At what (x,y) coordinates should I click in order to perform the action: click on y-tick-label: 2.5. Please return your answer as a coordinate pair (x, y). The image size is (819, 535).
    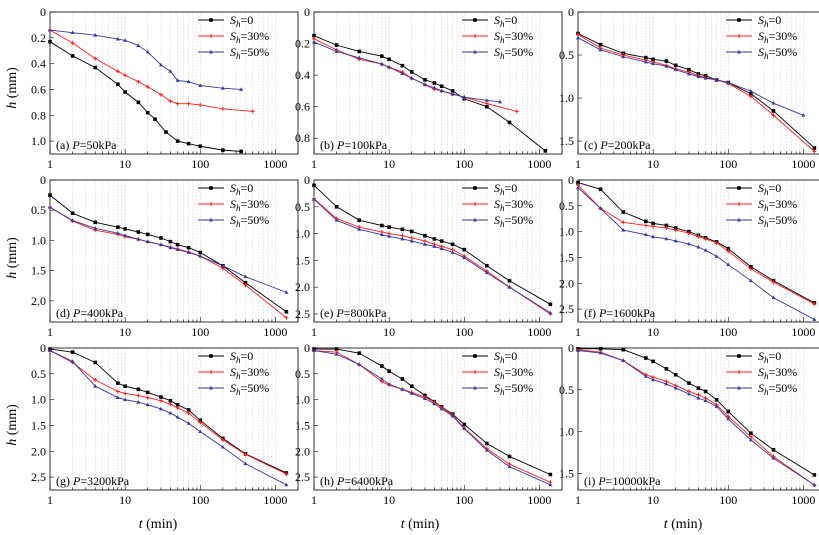
    Looking at the image, I should click on (302, 477).